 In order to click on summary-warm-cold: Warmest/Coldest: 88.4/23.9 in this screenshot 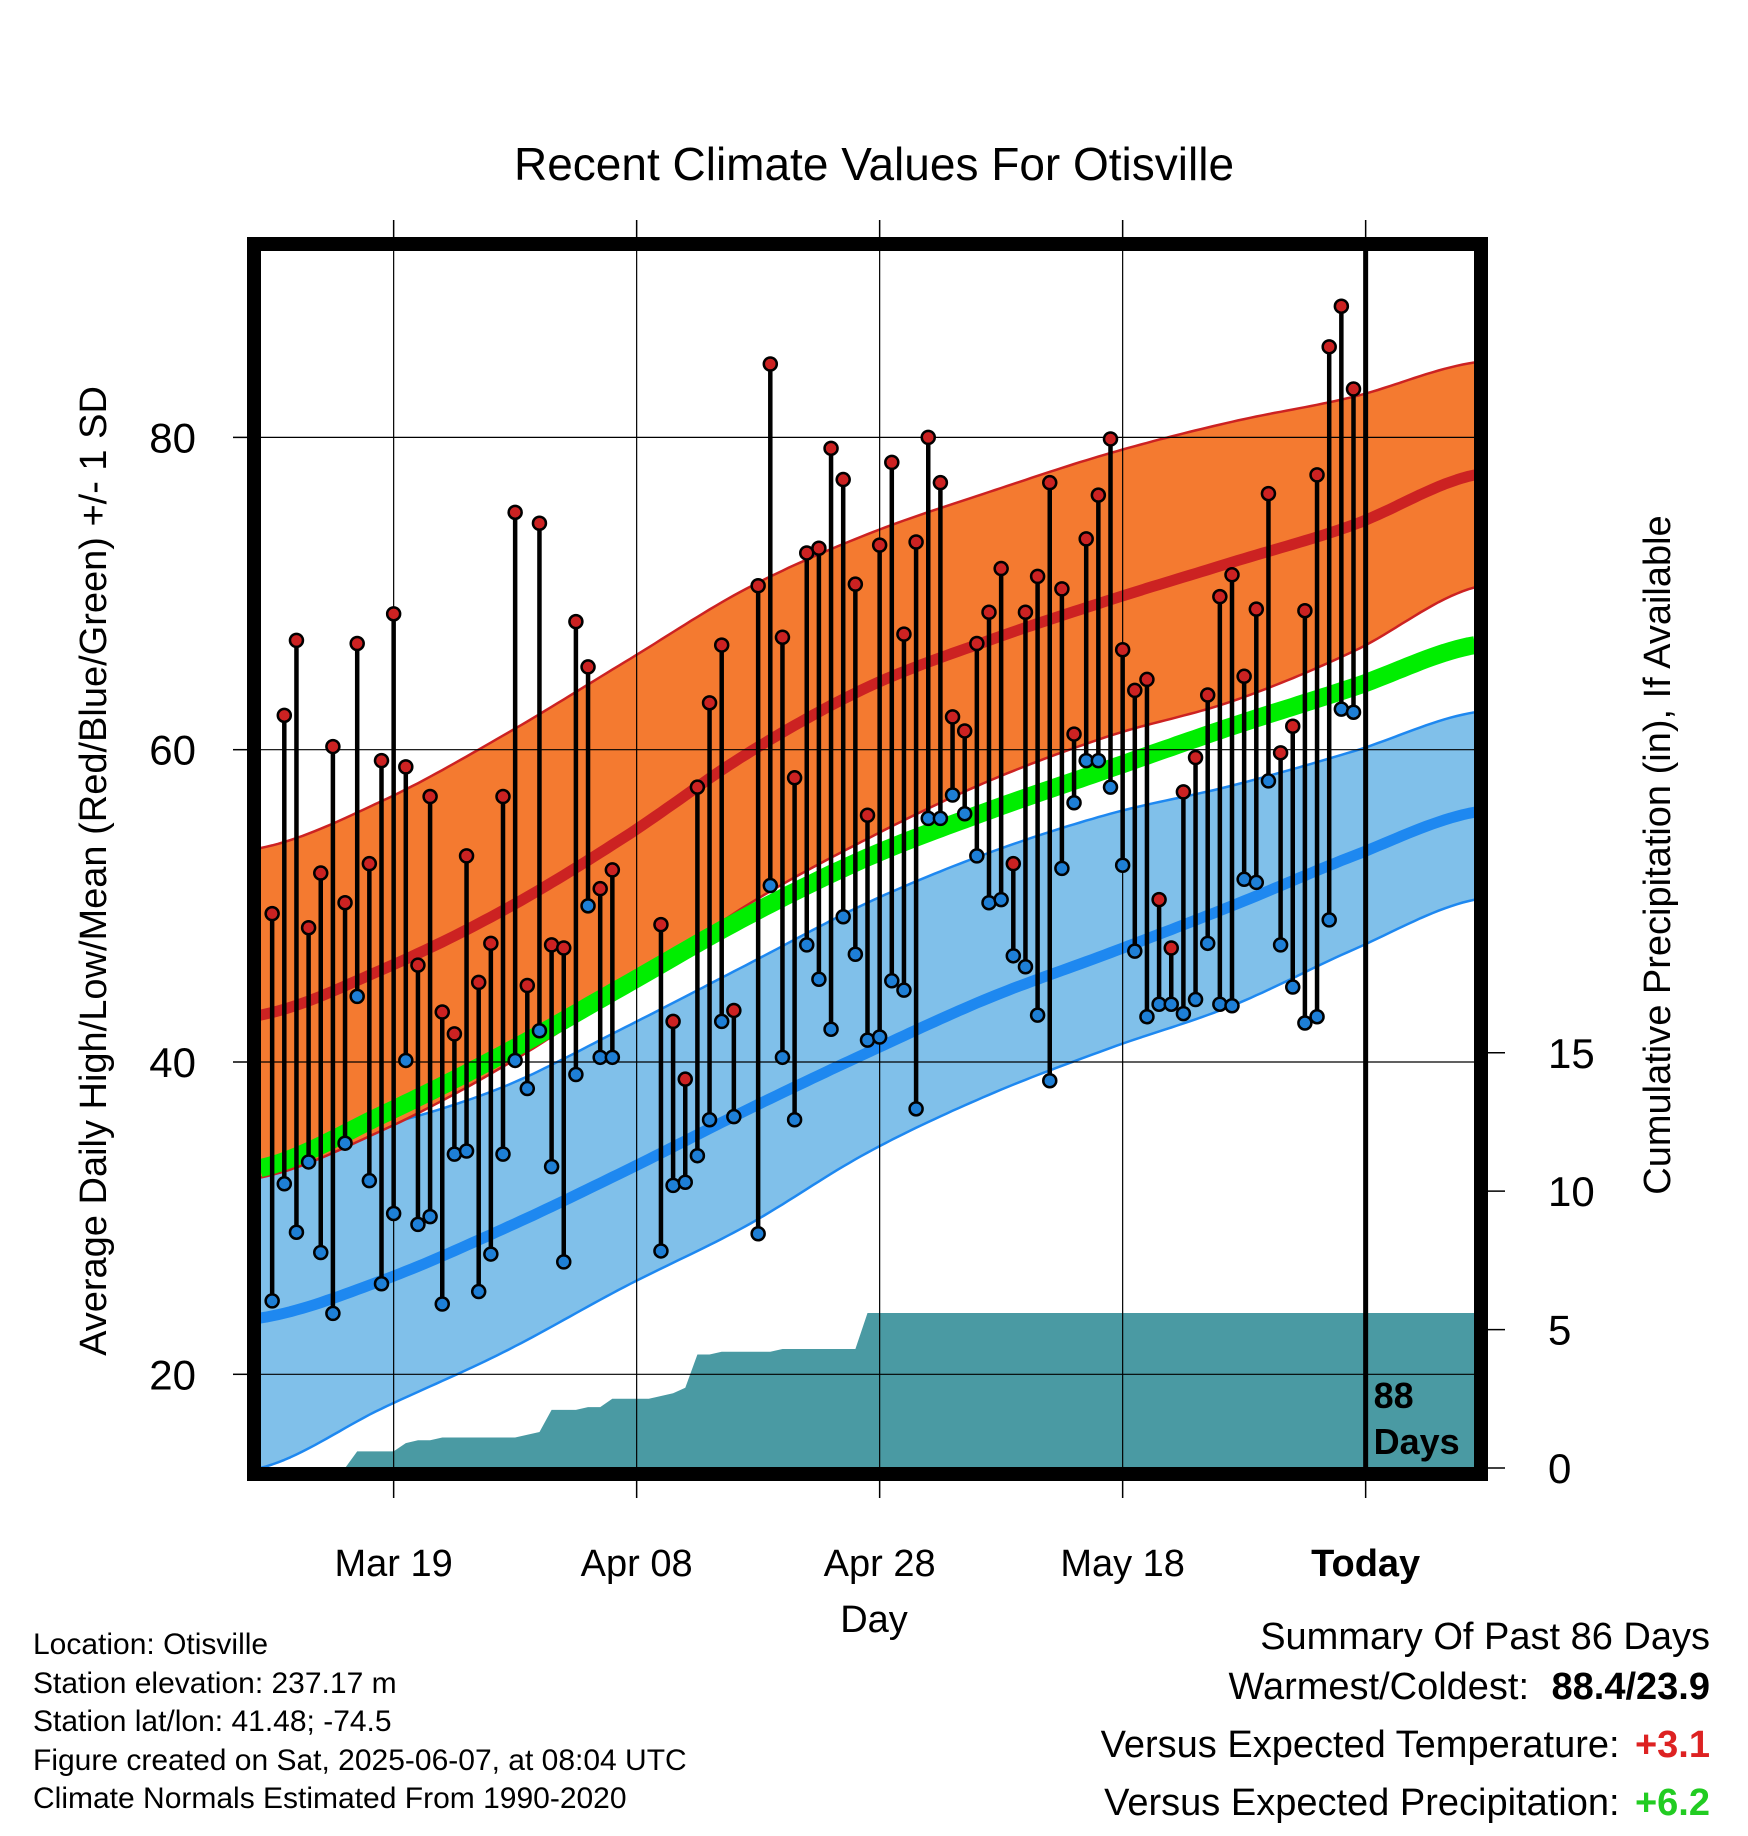, I will do `click(1406, 1691)`.